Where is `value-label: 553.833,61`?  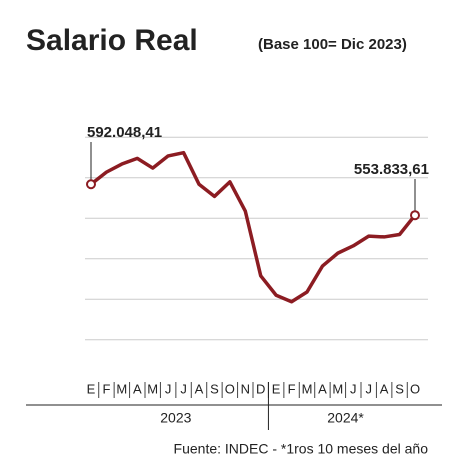 value-label: 553.833,61 is located at coordinates (391, 169).